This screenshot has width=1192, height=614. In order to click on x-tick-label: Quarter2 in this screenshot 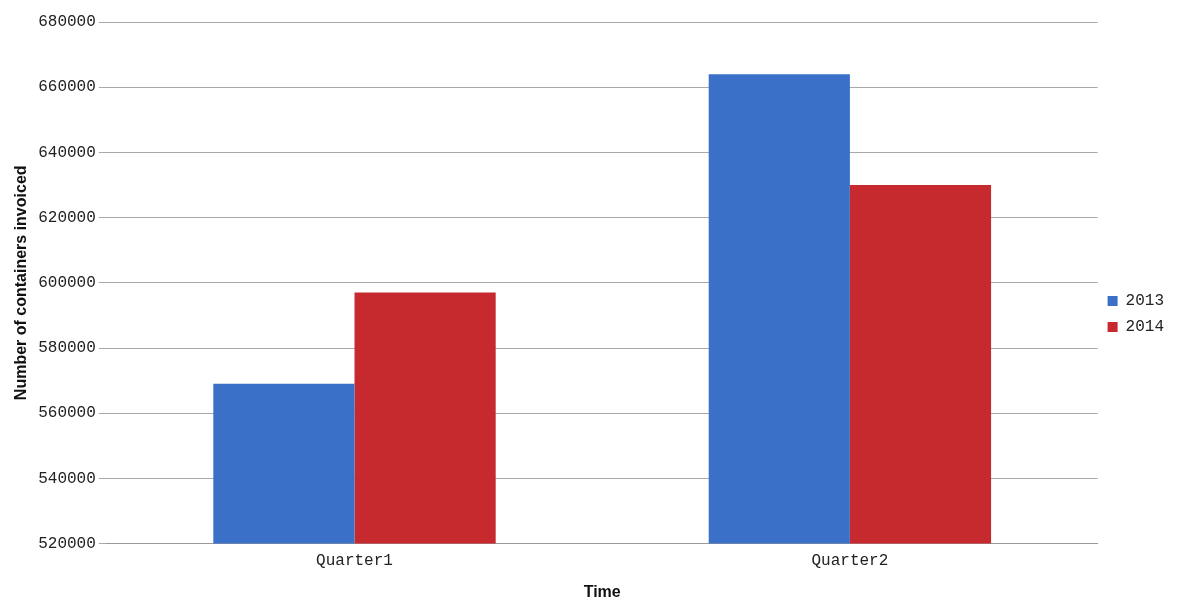, I will do `click(850, 561)`.